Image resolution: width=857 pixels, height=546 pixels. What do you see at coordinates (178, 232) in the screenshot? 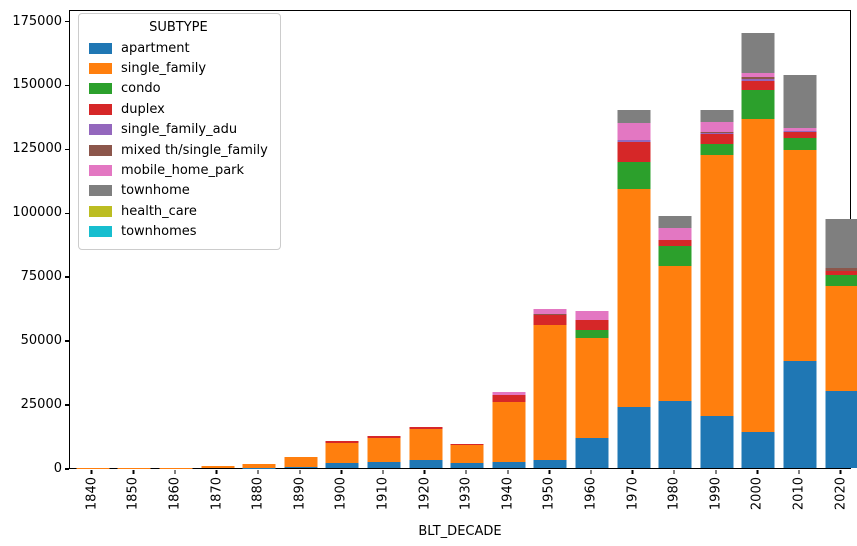
I see `legend-item-townhomes: townhomes` at bounding box center [178, 232].